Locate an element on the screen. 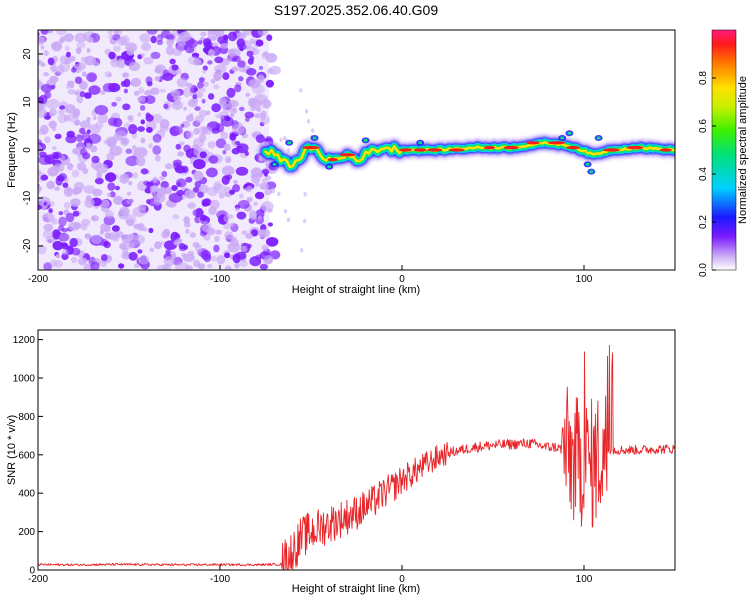  x-tick-label: -200 is located at coordinates (38, 579).